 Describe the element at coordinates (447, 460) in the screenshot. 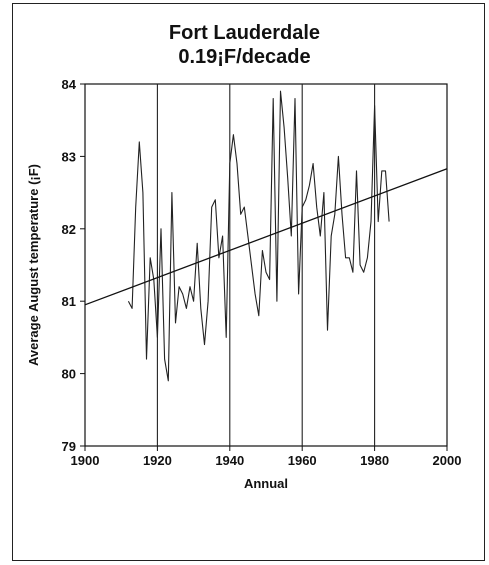

I see `x-tick-label-2000: 2000` at that location.